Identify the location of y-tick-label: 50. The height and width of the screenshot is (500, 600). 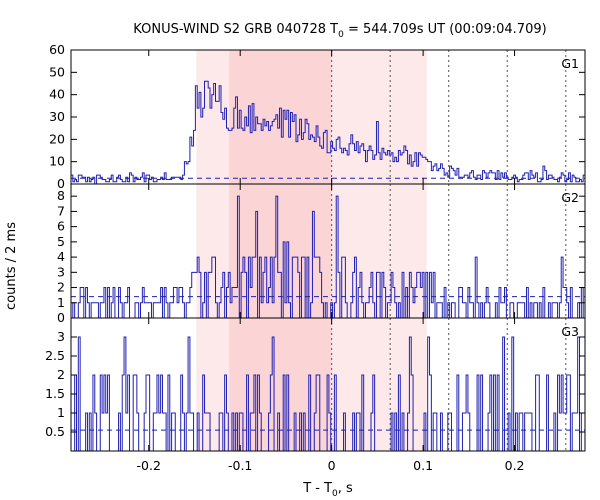
(57, 71).